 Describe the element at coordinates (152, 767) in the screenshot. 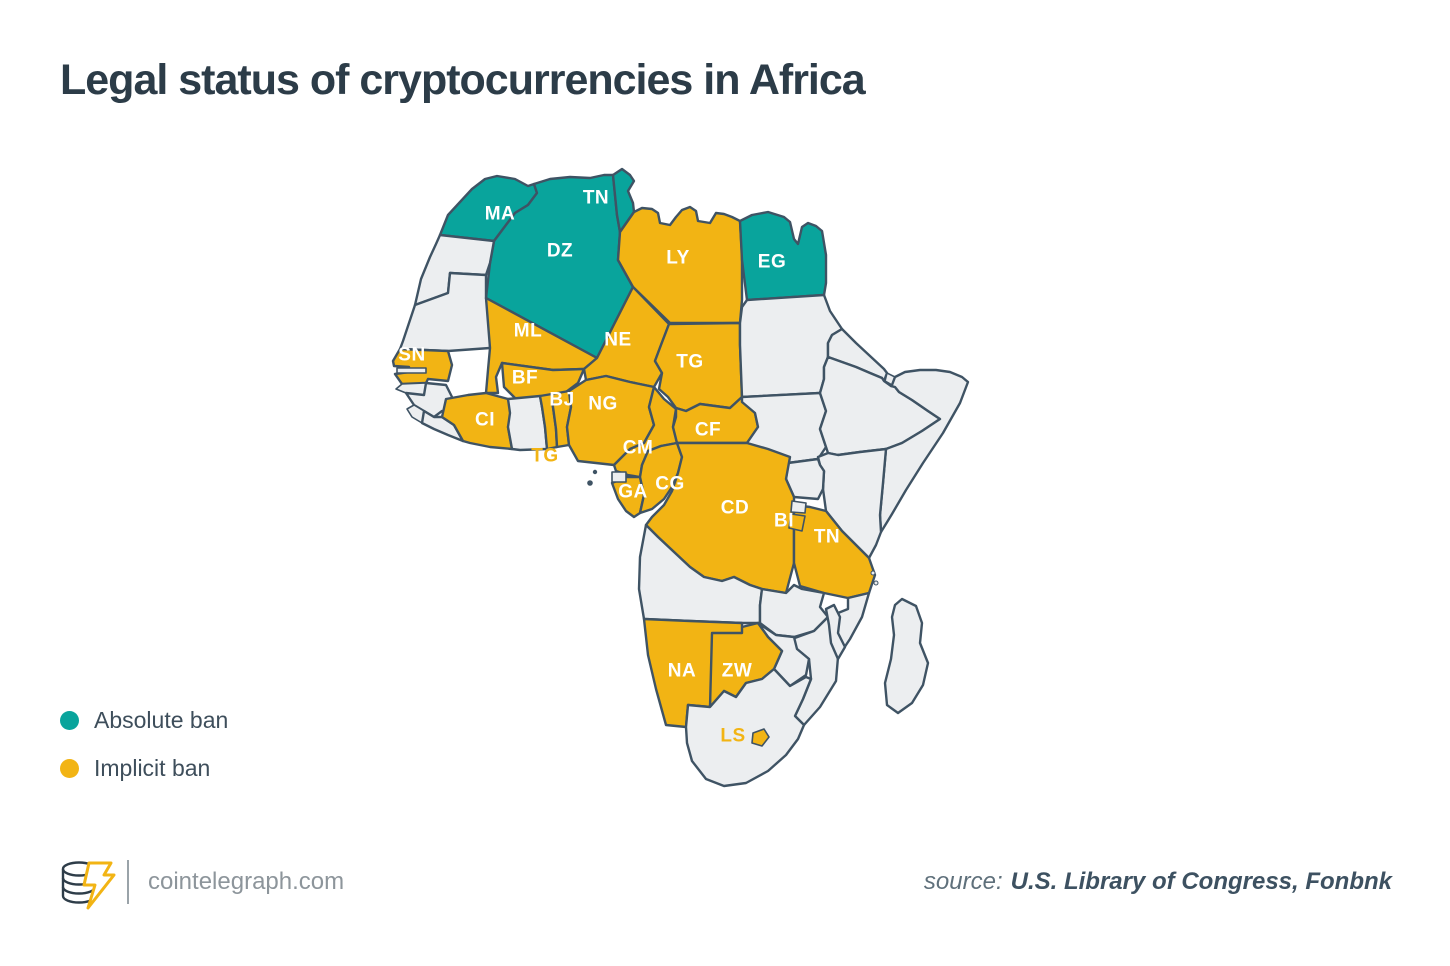

I see `legend-label-implicit-ban: Implicit ban` at that location.